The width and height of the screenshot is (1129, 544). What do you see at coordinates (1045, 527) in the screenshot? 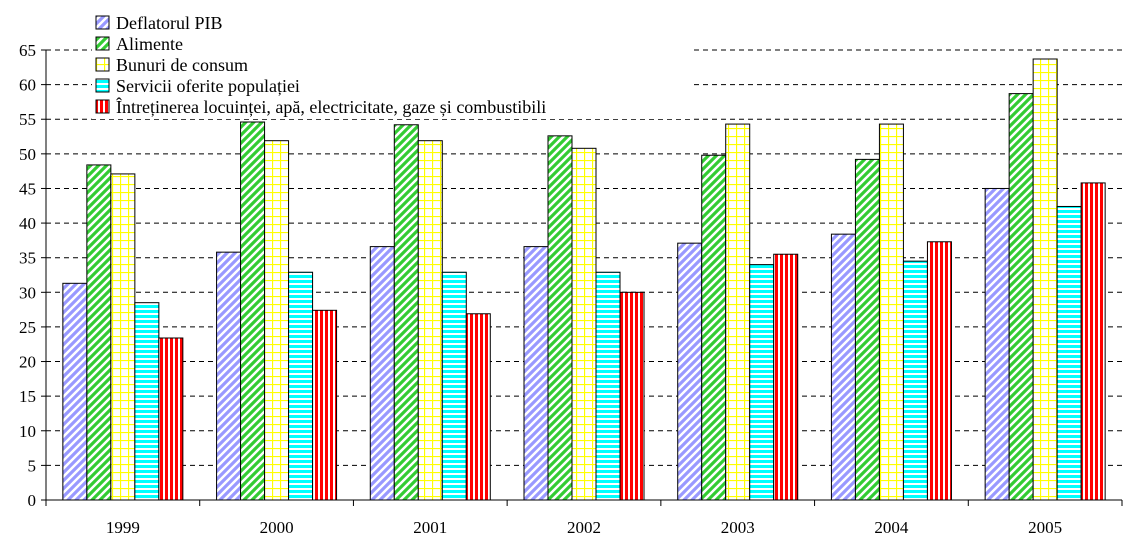
I see `x-tick-label: 2005` at bounding box center [1045, 527].